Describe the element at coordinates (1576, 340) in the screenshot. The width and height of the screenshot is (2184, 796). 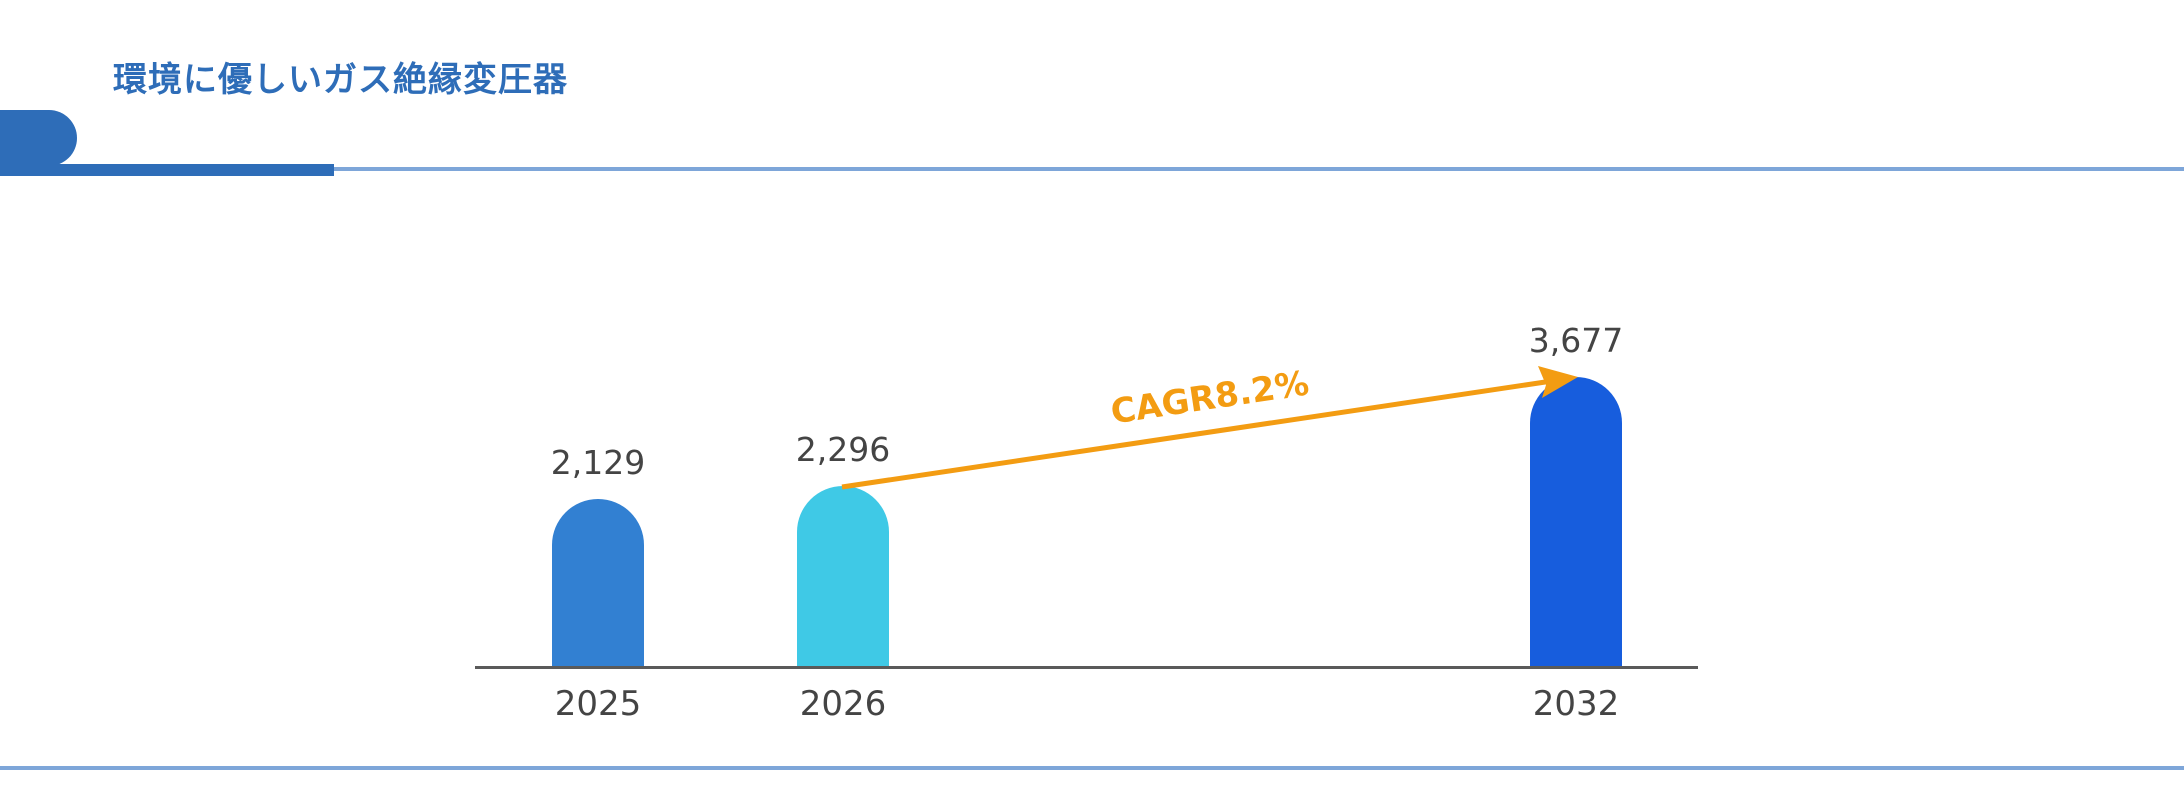
I see `value-label-2032: 3,677` at that location.